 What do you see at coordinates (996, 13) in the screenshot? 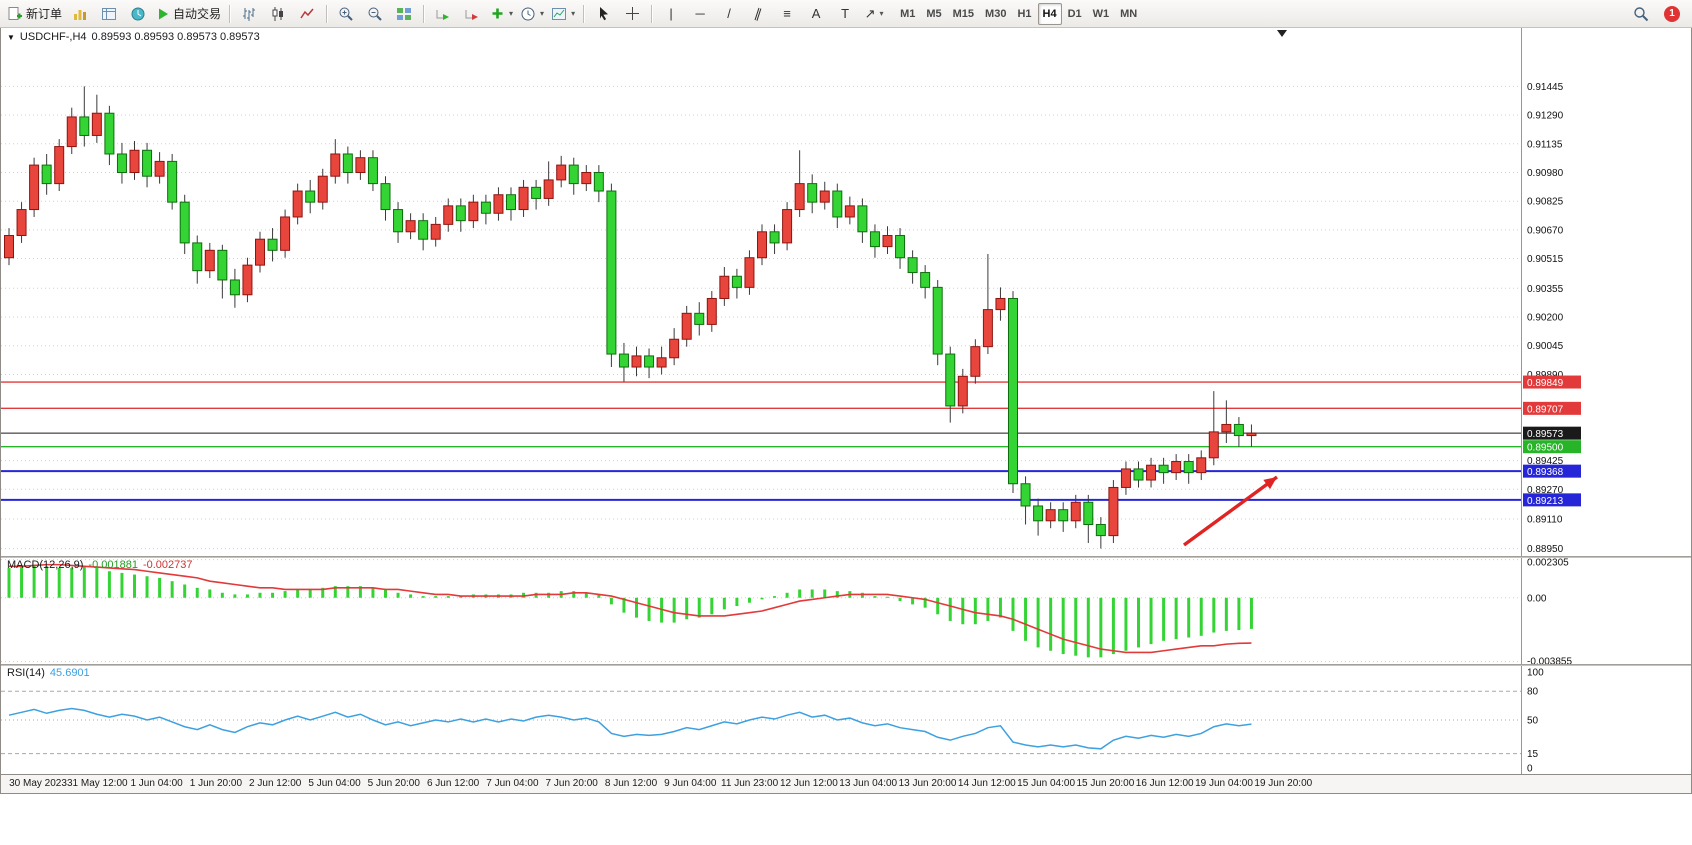
I see `timeframe-m30: M30` at bounding box center [996, 13].